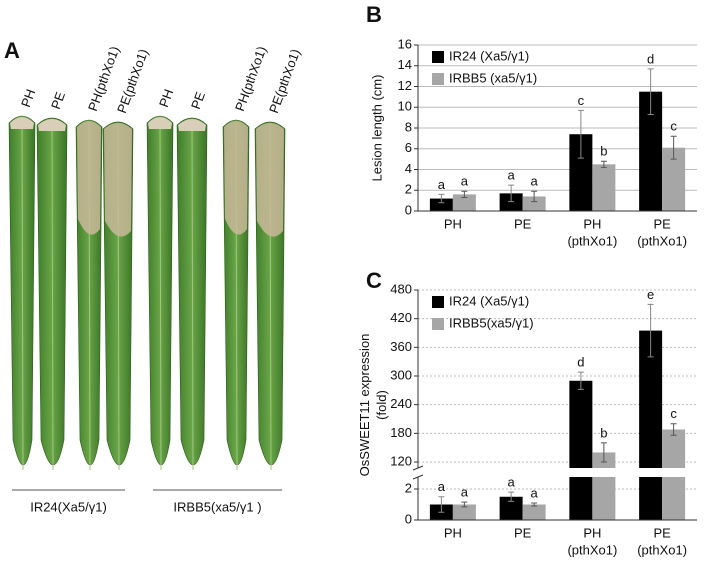 The width and height of the screenshot is (709, 569). Describe the element at coordinates (405, 85) in the screenshot. I see `y-tick-label: 12` at that location.